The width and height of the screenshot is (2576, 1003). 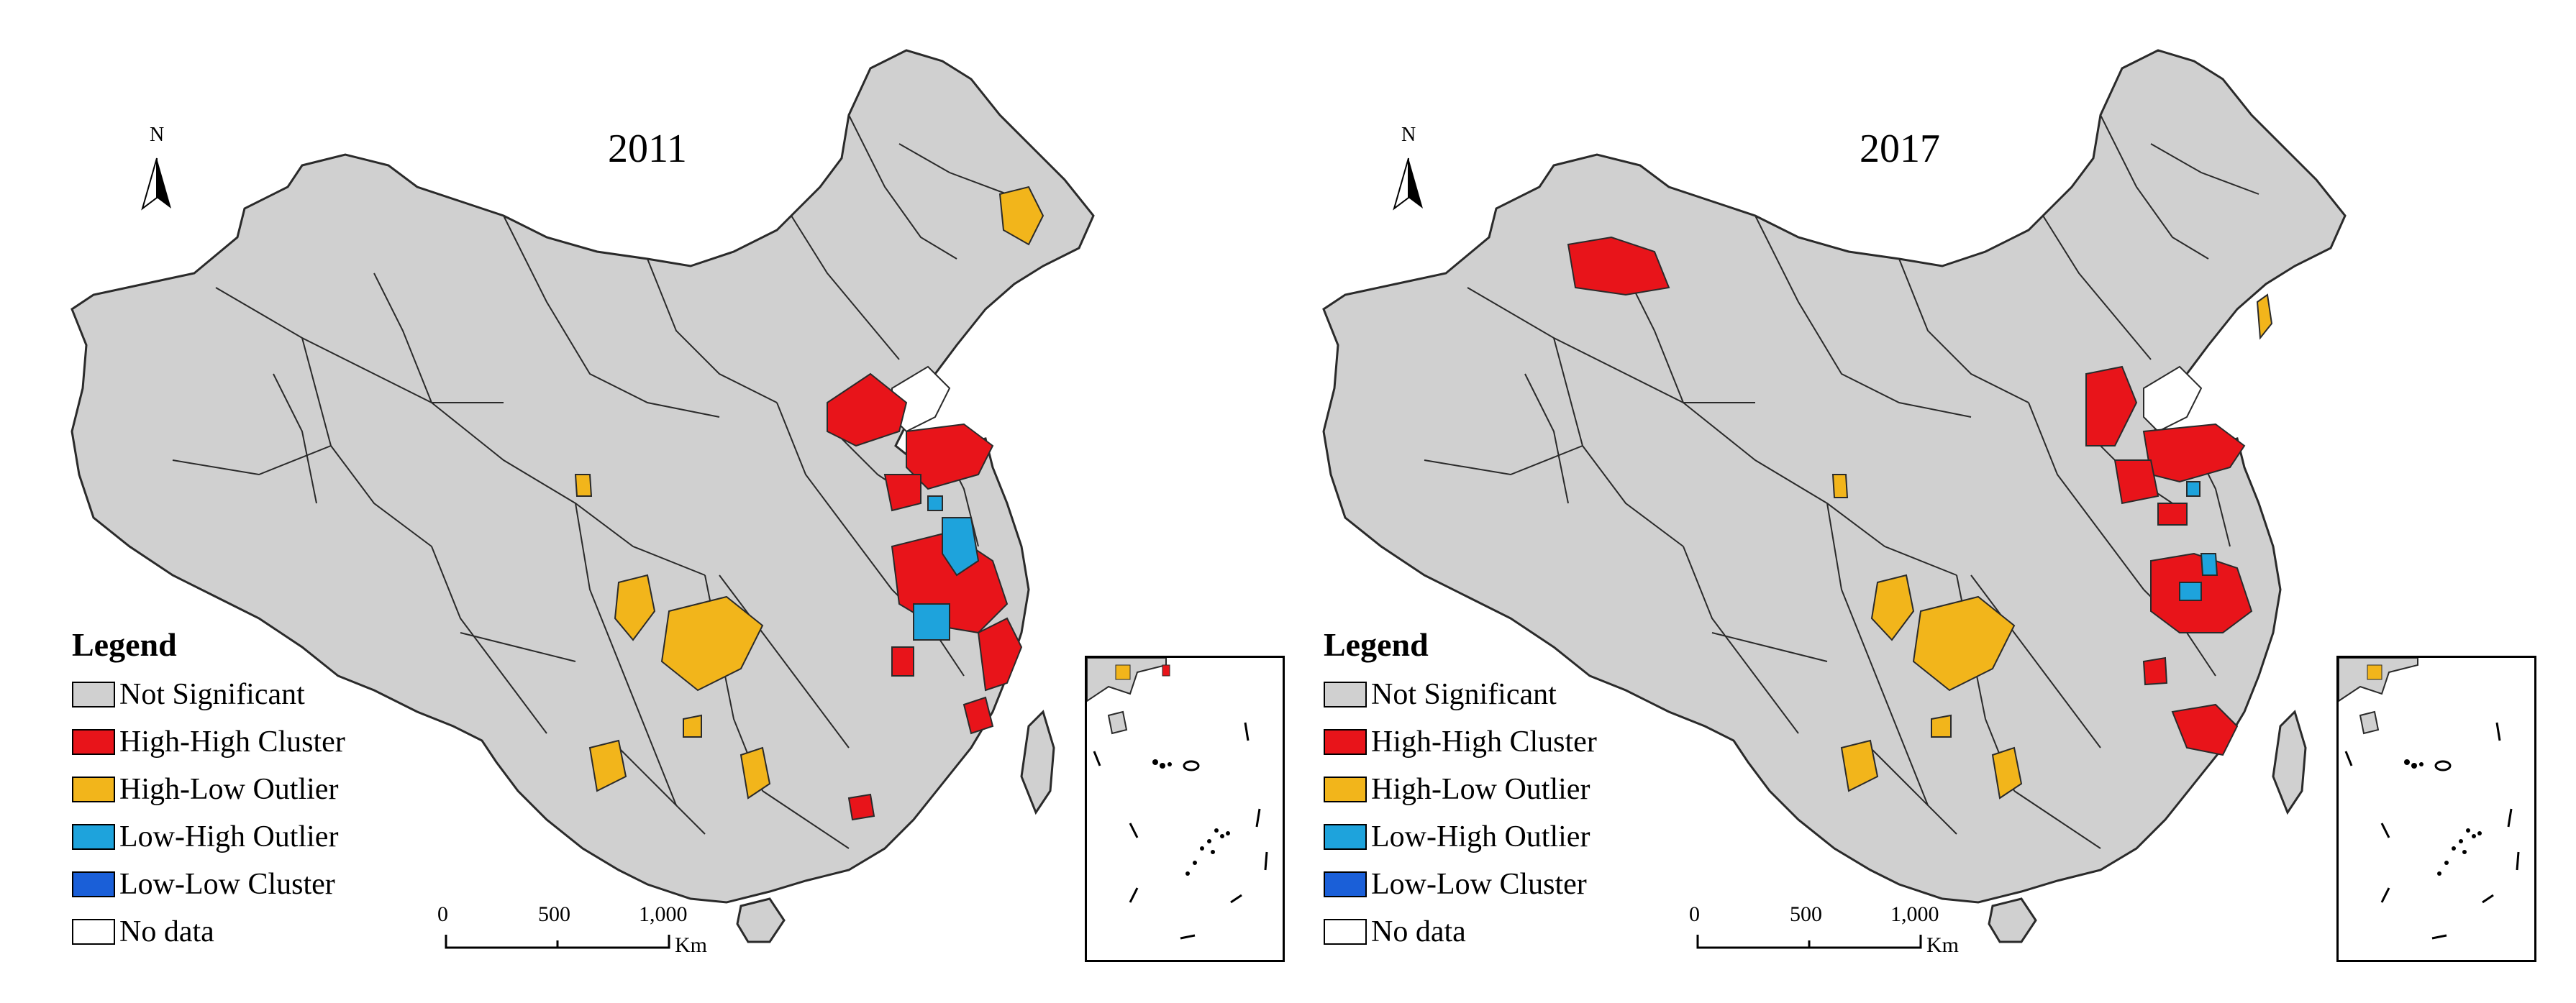 I want to click on legend-item-no-data-2011: No data, so click(x=208, y=932).